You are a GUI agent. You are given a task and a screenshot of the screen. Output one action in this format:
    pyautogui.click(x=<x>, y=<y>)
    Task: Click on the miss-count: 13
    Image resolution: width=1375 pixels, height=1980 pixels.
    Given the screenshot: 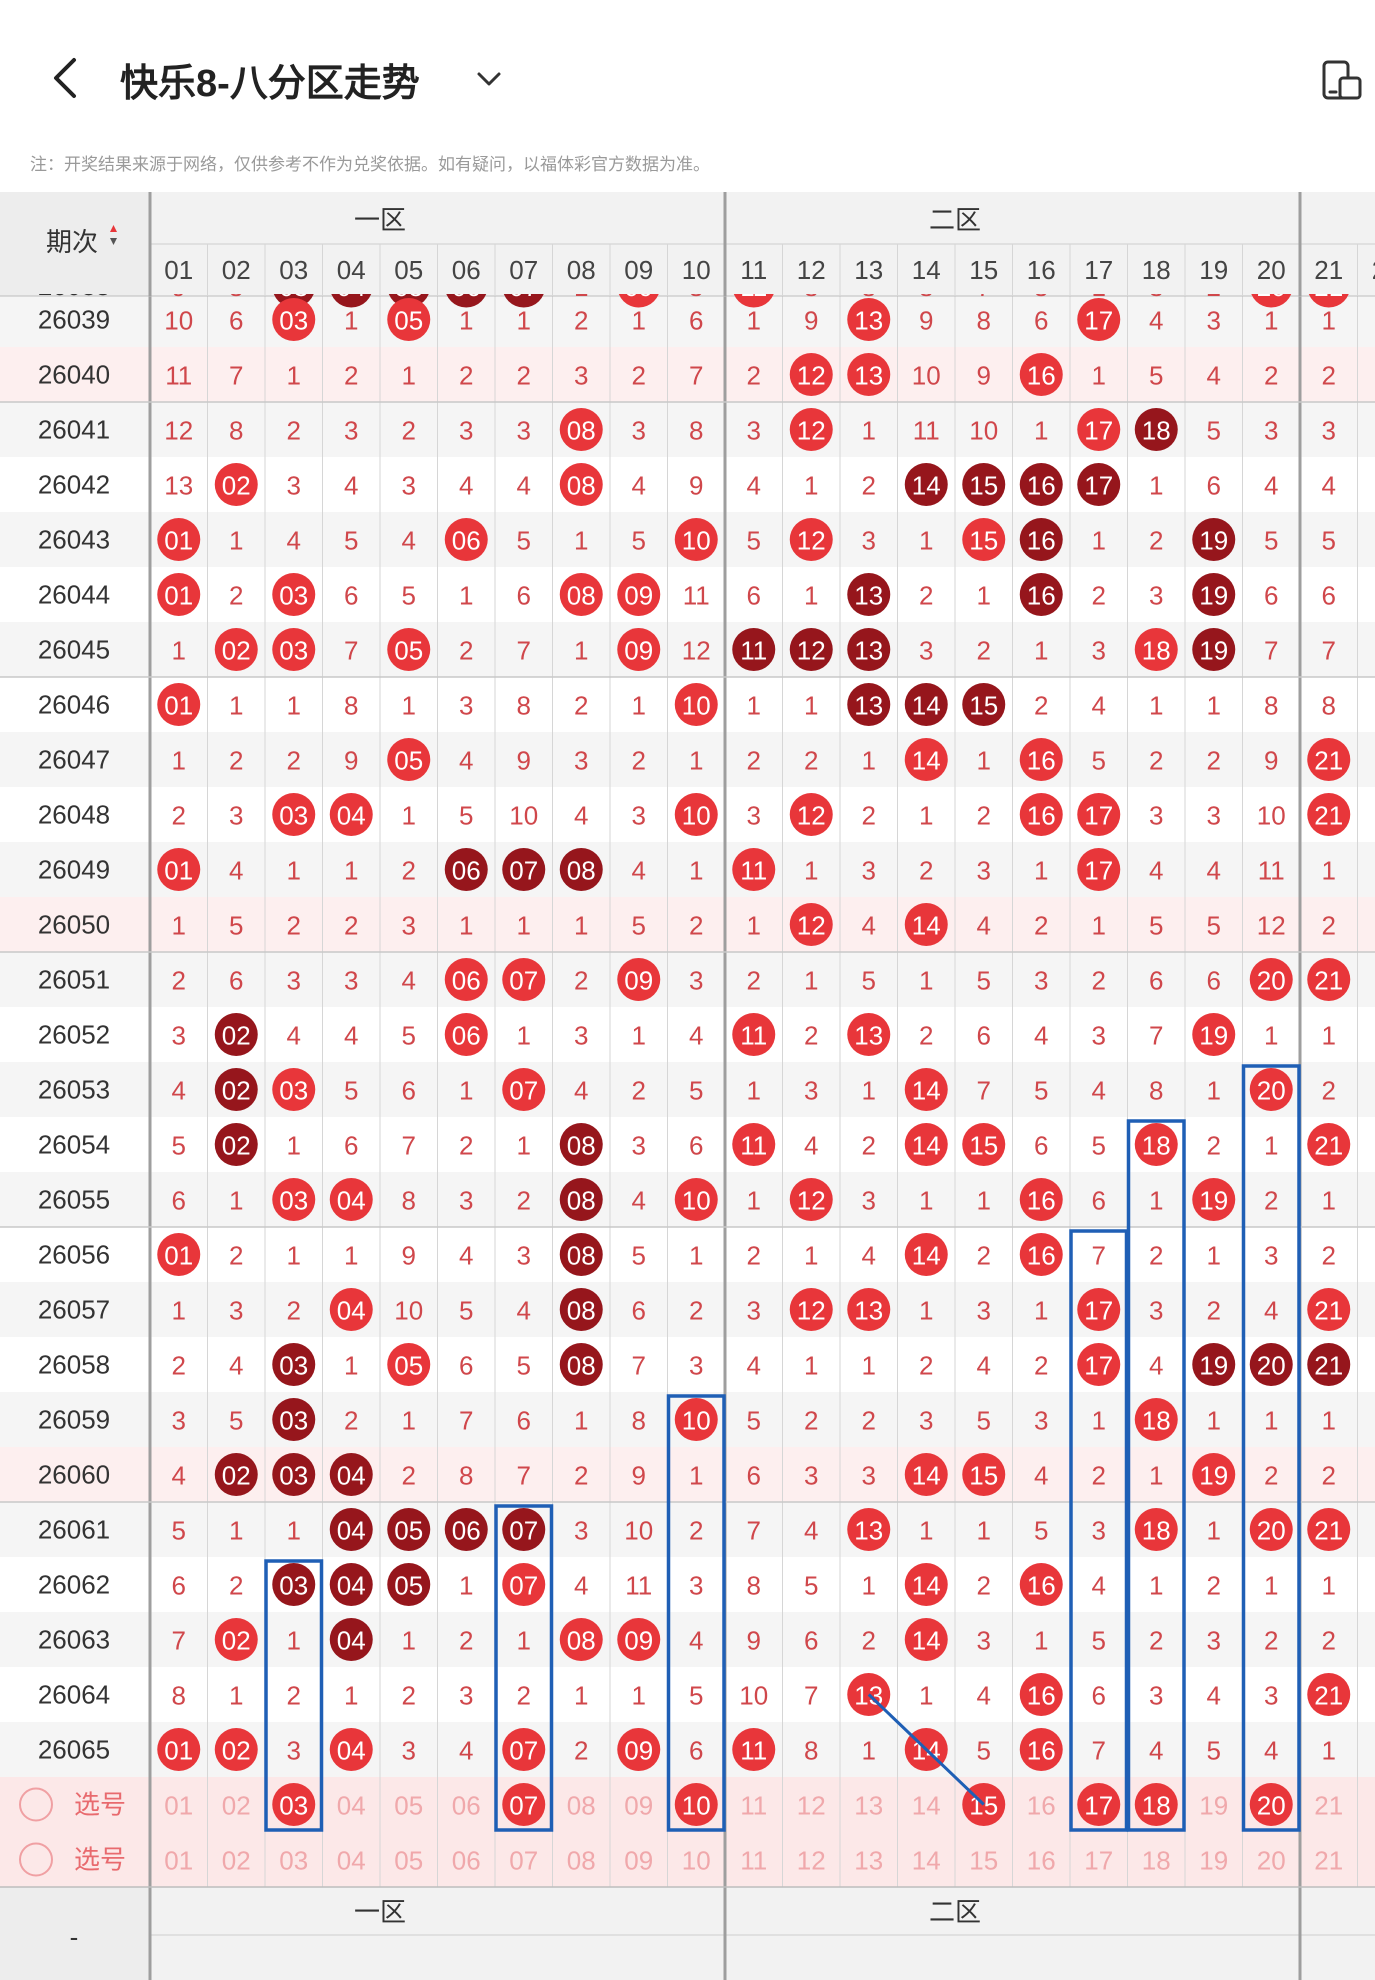 What is the action you would take?
    pyautogui.click(x=178, y=486)
    